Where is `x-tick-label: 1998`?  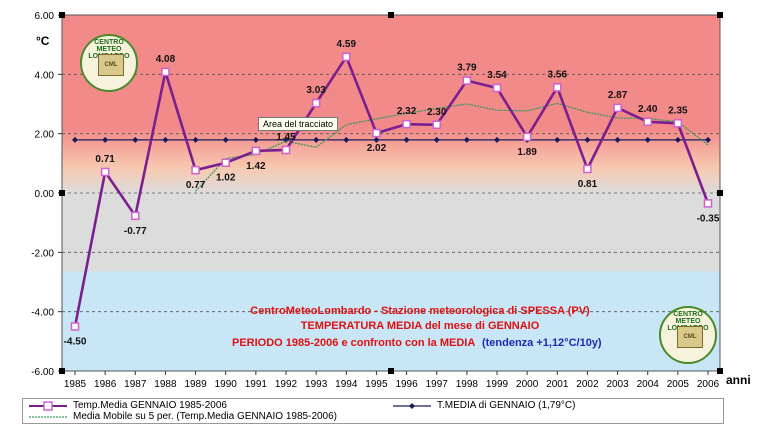 x-tick-label: 1998 is located at coordinates (467, 384).